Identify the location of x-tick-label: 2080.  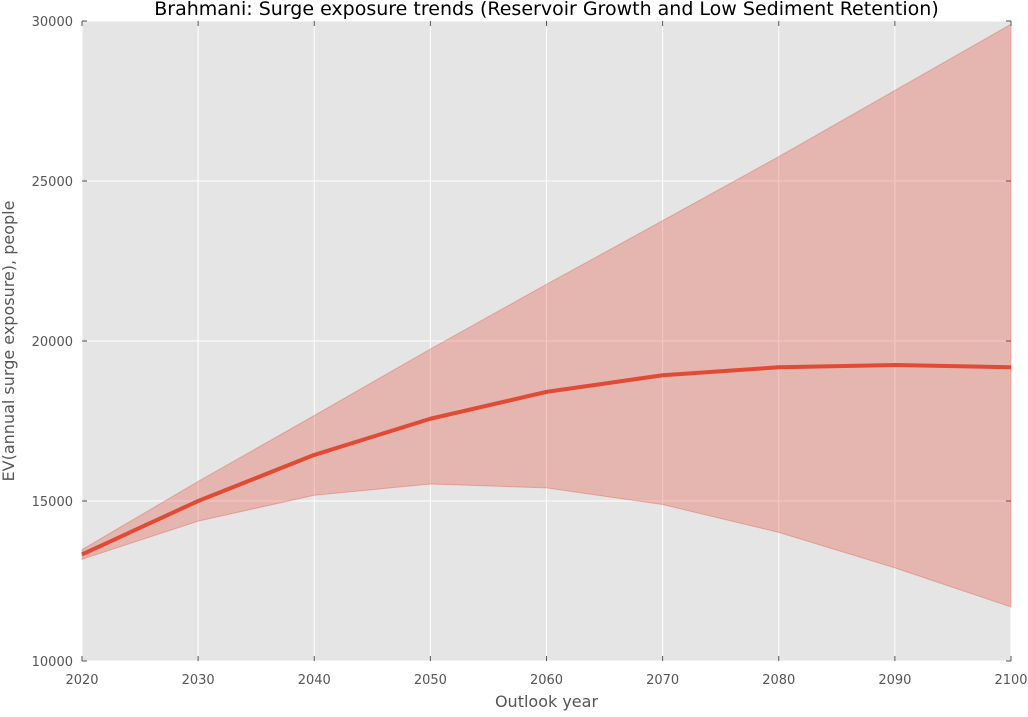
(778, 680).